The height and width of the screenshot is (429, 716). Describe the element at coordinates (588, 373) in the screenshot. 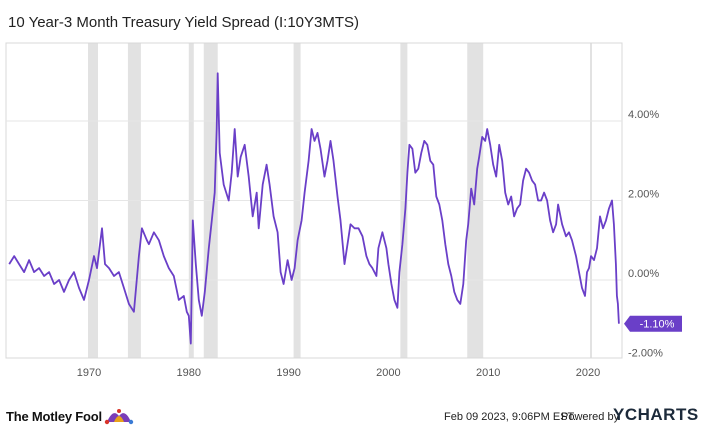

I see `x-tick-label: 2020` at that location.